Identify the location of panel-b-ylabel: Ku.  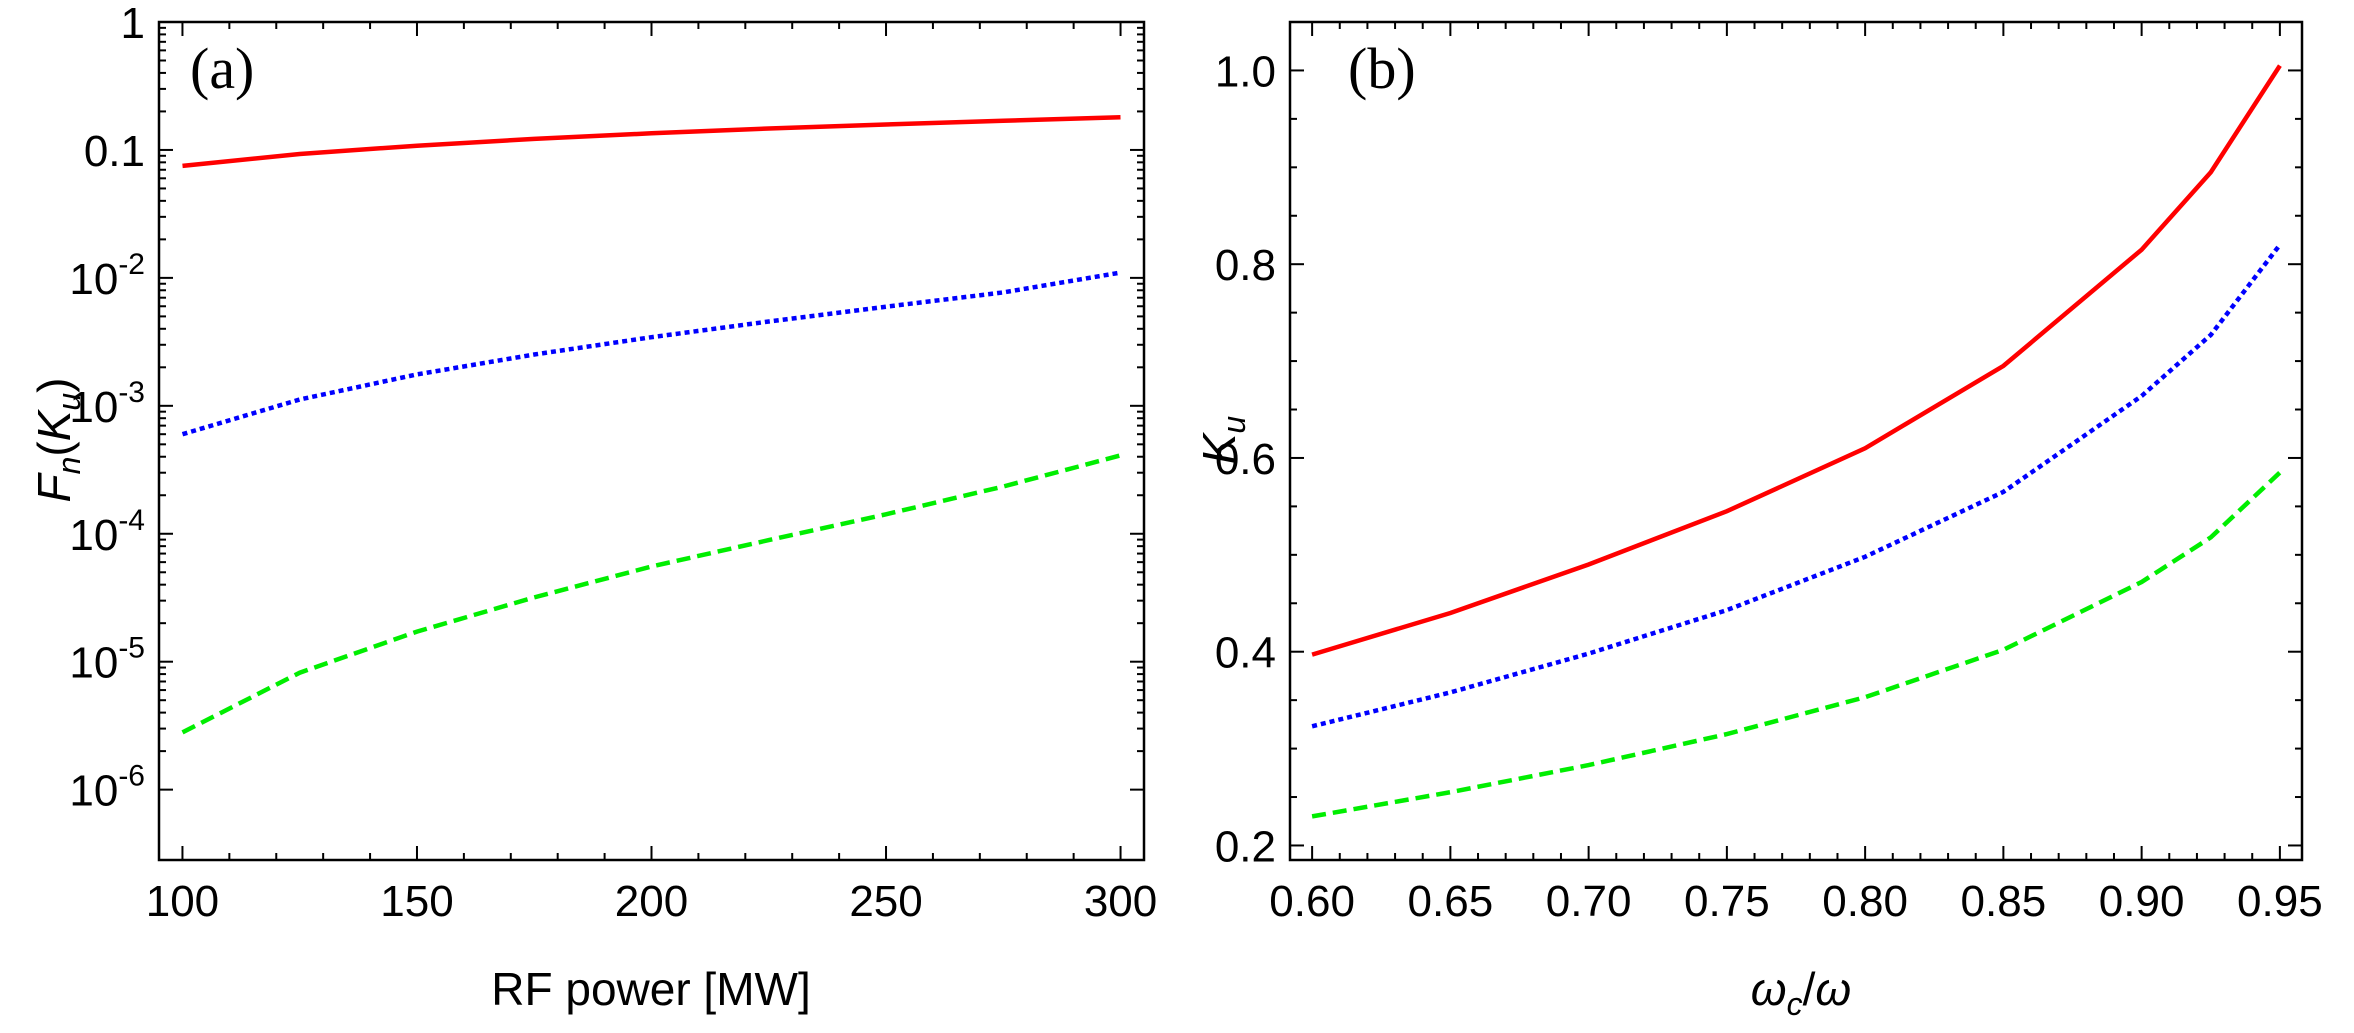
(1222, 440).